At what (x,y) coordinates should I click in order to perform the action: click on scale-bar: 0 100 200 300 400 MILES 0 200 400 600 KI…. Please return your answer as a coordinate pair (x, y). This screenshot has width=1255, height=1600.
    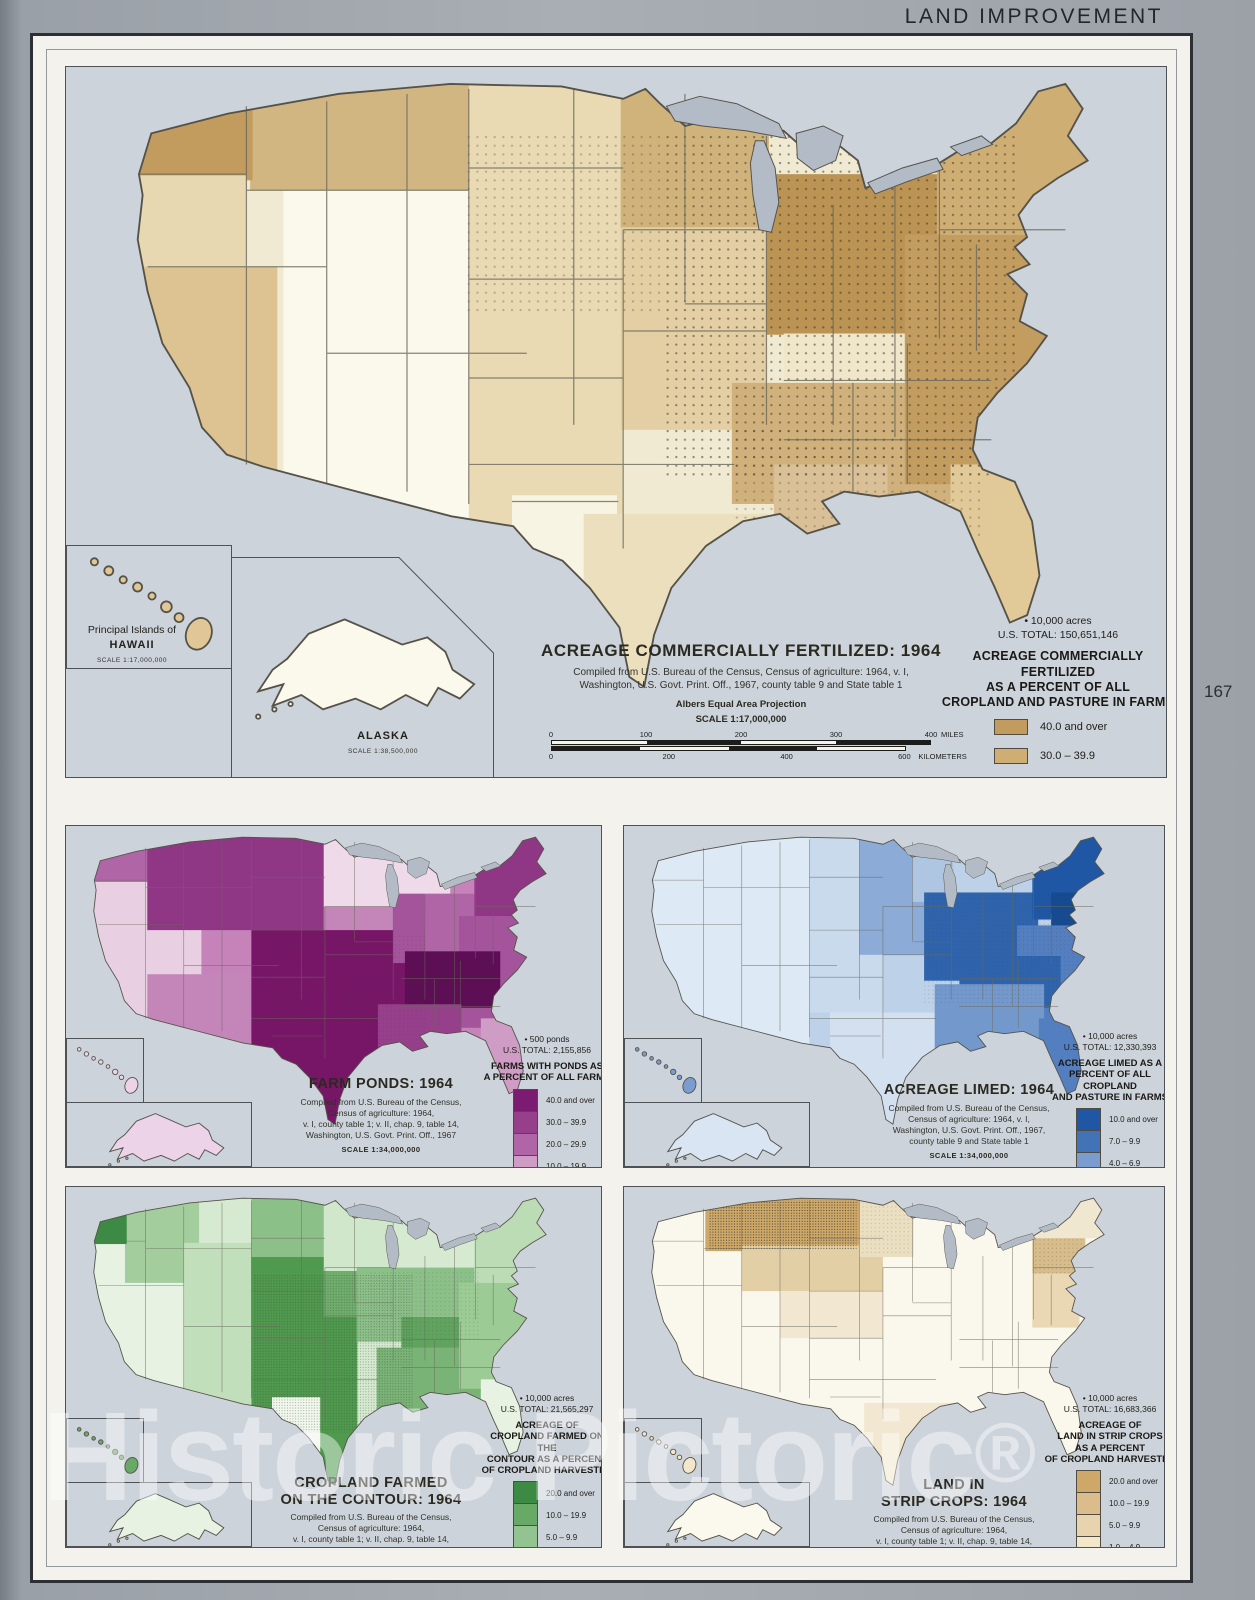
    Looking at the image, I should click on (757, 746).